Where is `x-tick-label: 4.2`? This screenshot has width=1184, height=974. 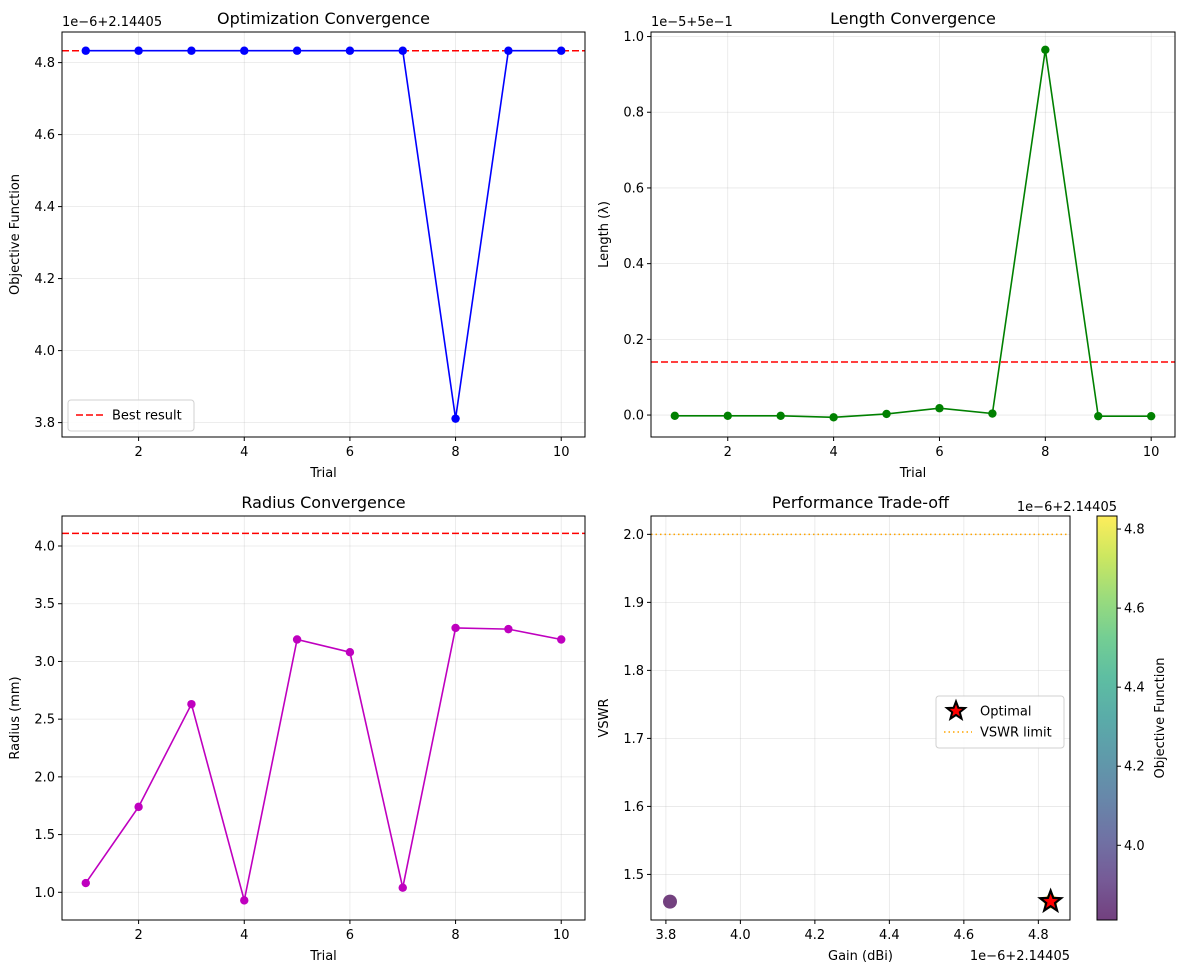 x-tick-label: 4.2 is located at coordinates (815, 935).